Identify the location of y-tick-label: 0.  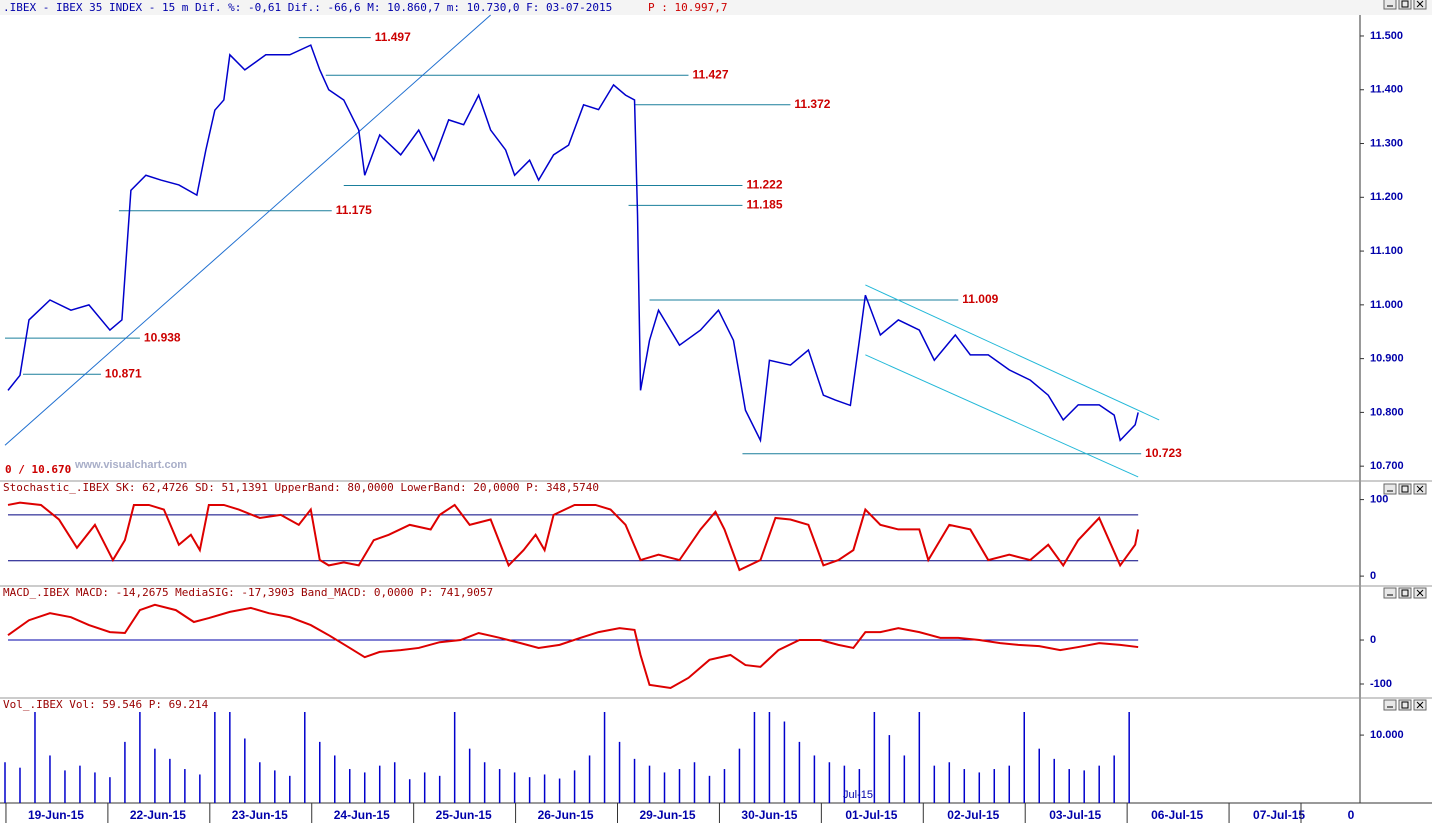
(1373, 576).